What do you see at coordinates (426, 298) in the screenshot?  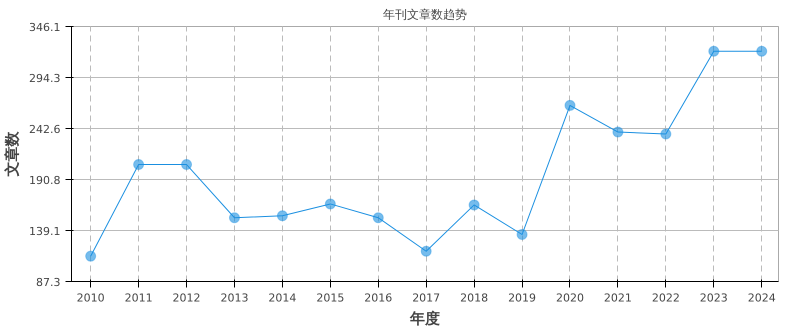 I see `x-tick-label: 2017` at bounding box center [426, 298].